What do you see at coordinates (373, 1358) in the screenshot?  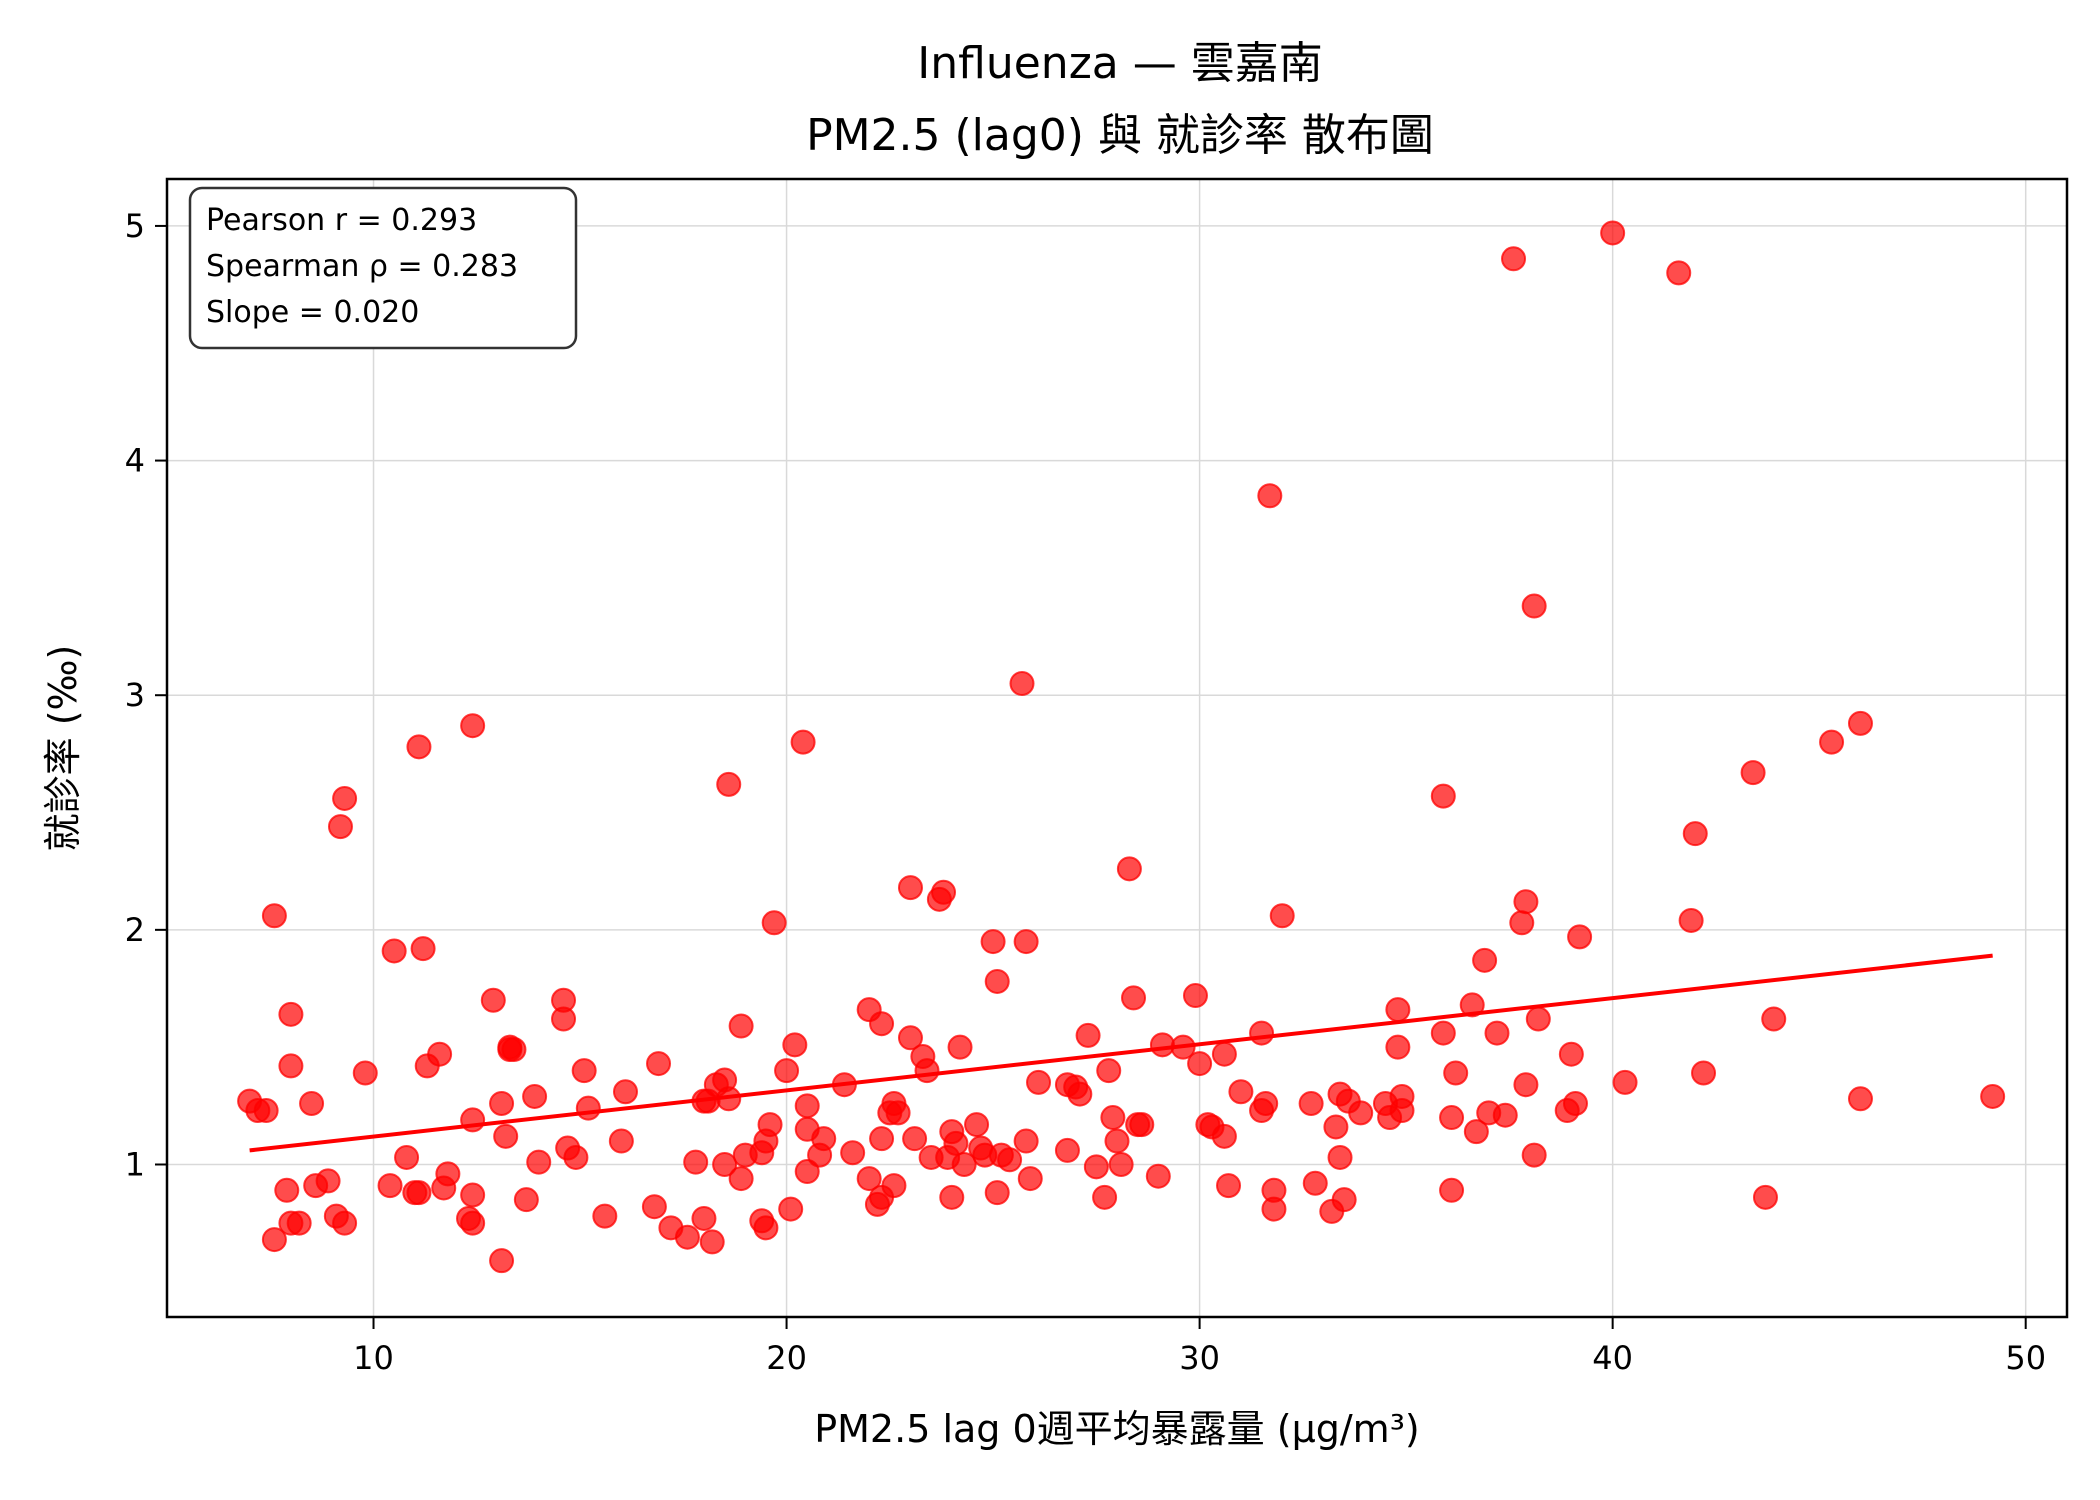 I see `x-tick-label: 10` at bounding box center [373, 1358].